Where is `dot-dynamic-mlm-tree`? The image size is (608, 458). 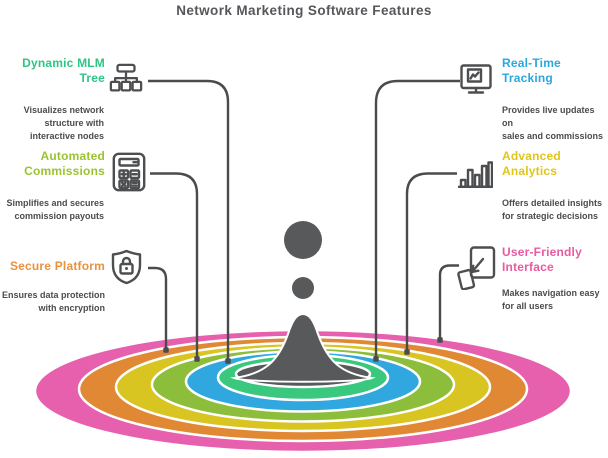 dot-dynamic-mlm-tree is located at coordinates (228, 361).